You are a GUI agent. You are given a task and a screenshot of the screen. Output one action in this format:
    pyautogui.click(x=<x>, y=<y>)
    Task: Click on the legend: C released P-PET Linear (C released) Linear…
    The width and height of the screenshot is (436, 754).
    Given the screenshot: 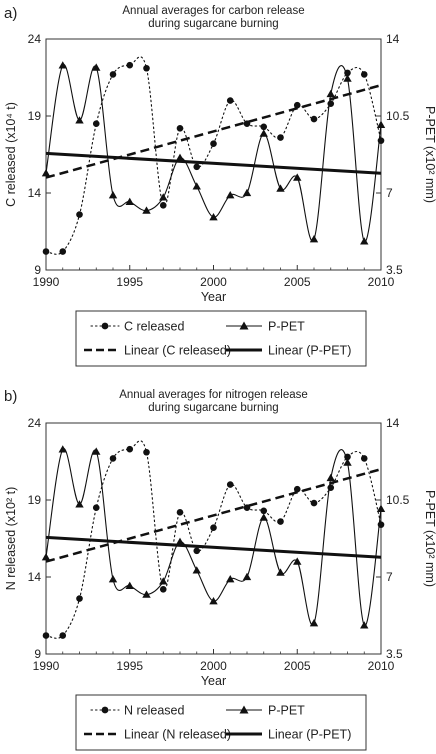 What is the action you would take?
    pyautogui.click(x=221, y=338)
    